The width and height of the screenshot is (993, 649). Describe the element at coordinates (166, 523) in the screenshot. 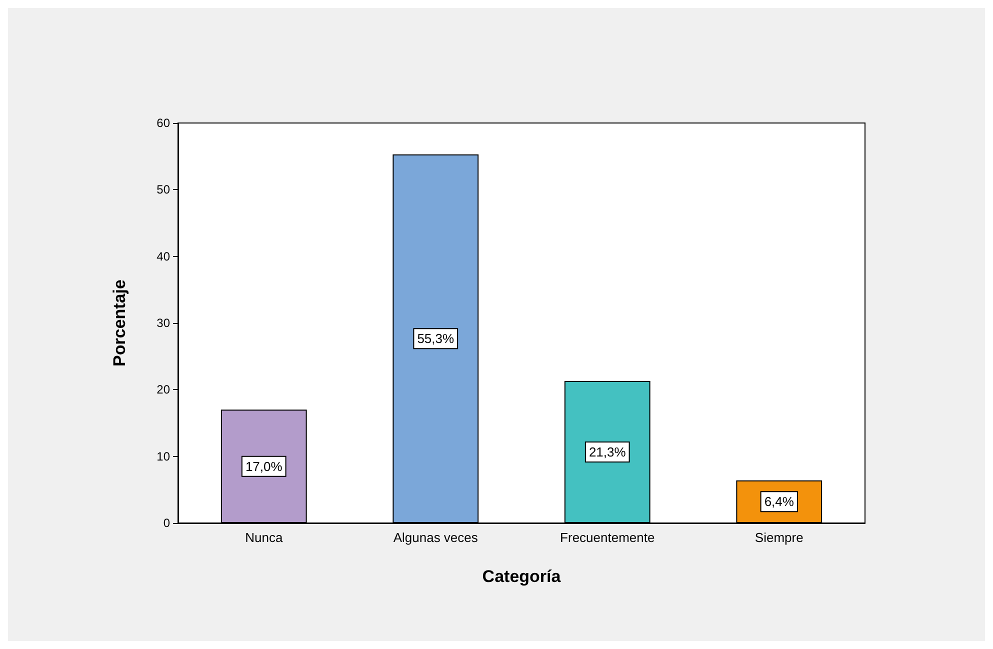

I see `y-tick-label: 0` at that location.